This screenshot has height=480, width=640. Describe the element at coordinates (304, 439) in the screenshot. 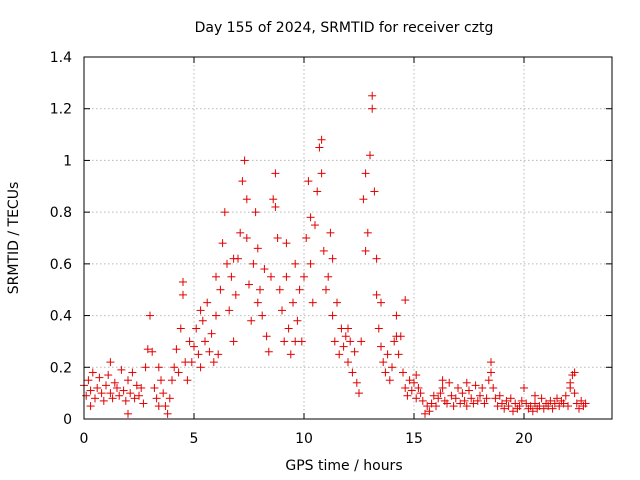

I see `x-tick-label: 10` at that location.